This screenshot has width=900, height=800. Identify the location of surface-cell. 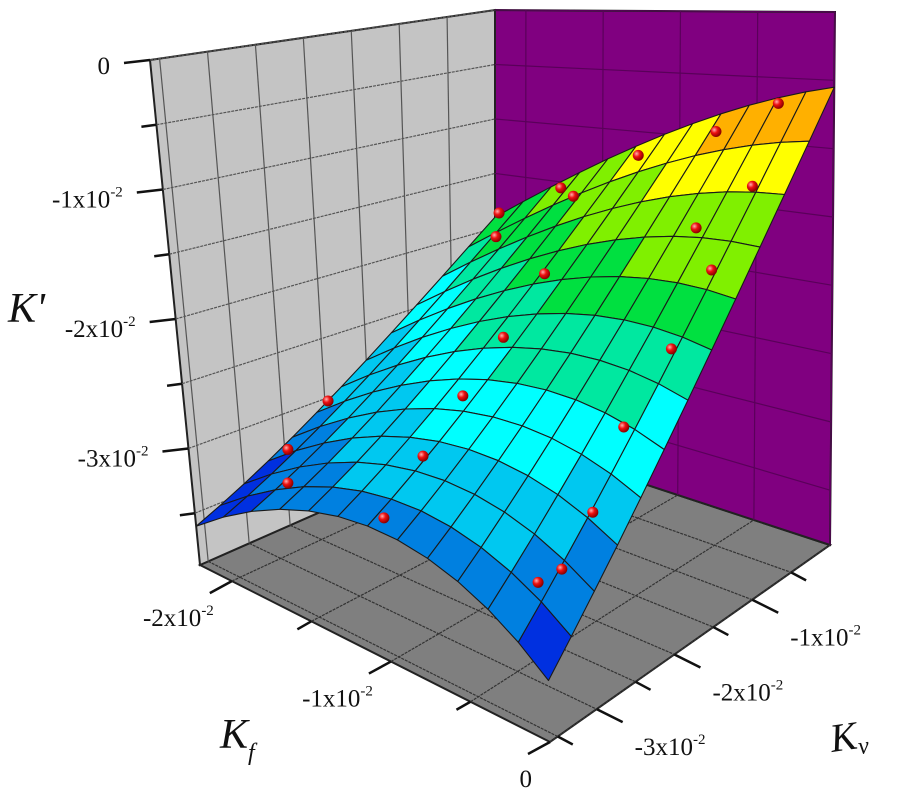
(544, 641).